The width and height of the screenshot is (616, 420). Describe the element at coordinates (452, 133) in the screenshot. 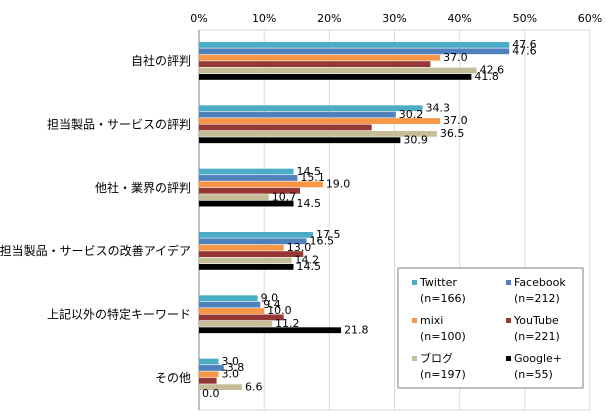

I see `data-label: 36.5` at that location.